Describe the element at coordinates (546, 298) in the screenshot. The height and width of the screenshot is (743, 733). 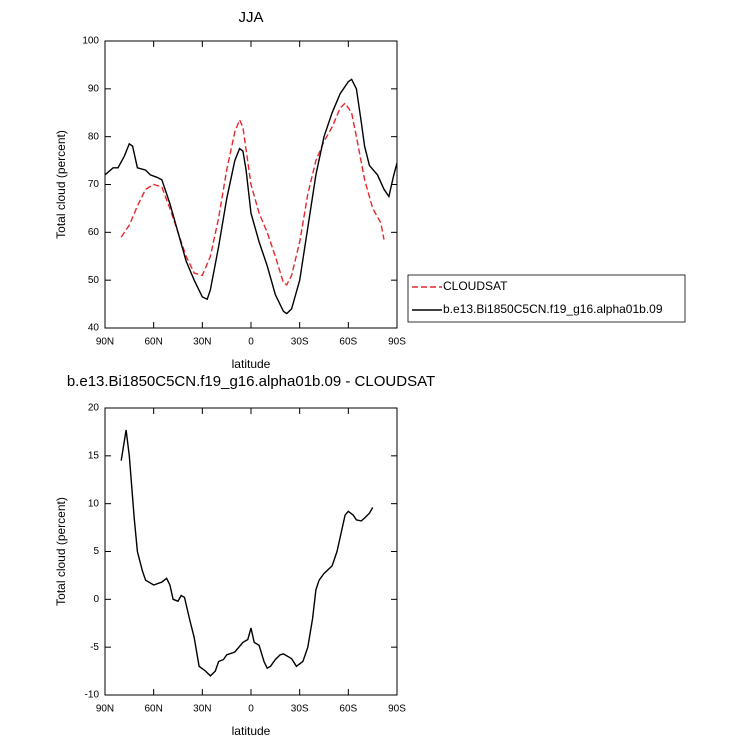
I see `legend-box` at that location.